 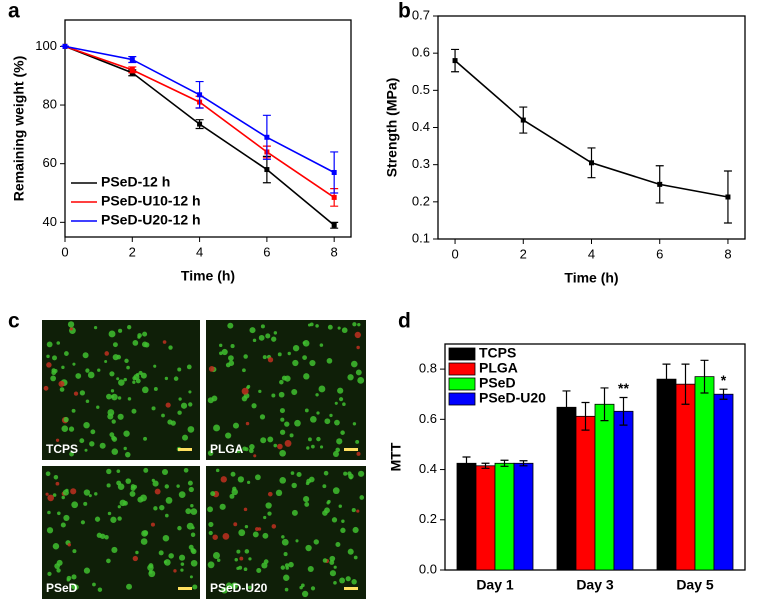 What do you see at coordinates (132, 251) in the screenshot?
I see `x-tick-label: 2` at bounding box center [132, 251].